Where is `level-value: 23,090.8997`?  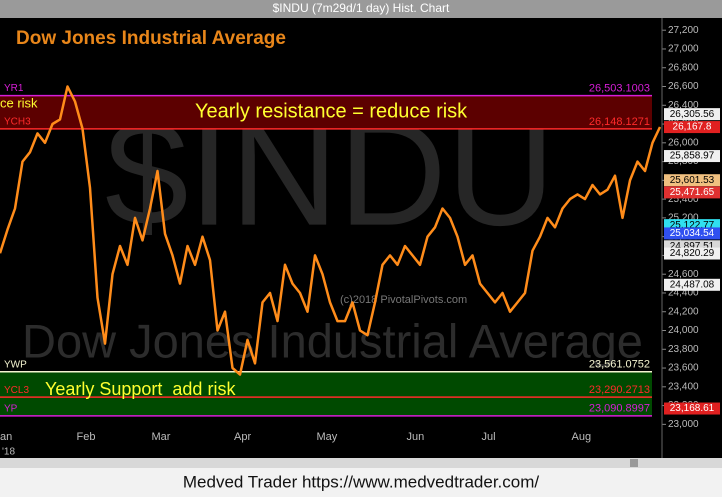
level-value: 23,090.8997 is located at coordinates (619, 409).